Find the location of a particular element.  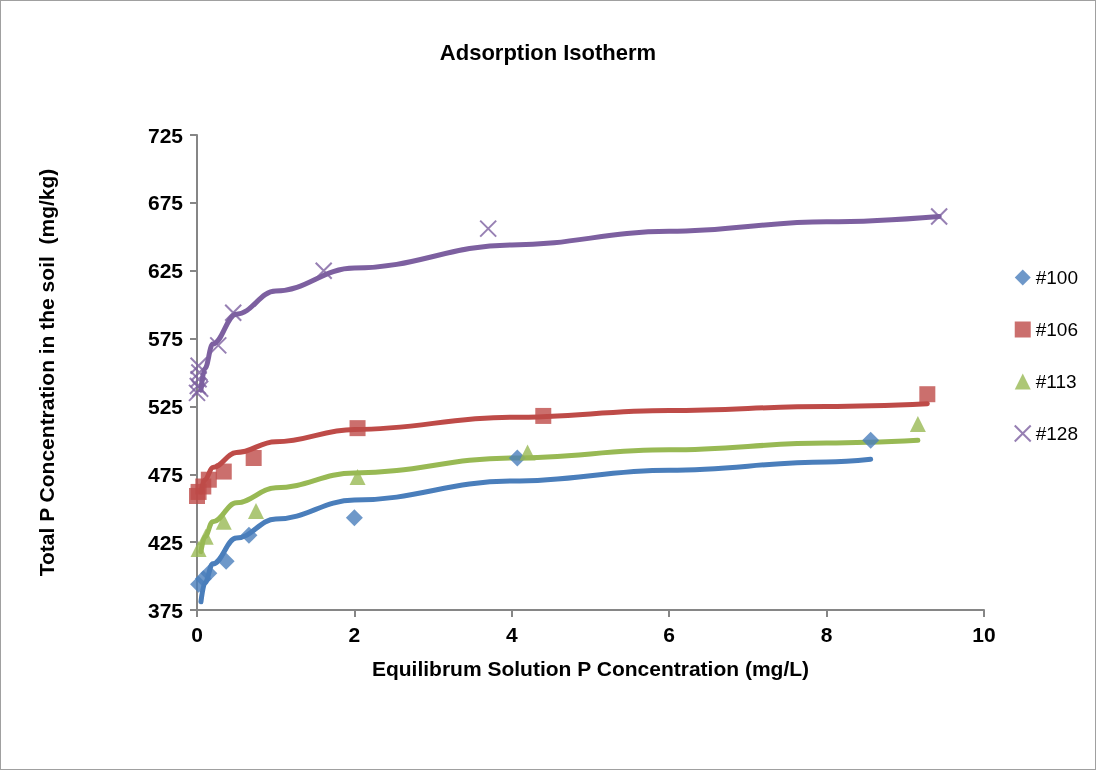

x-tick-label: 0 is located at coordinates (197, 634).